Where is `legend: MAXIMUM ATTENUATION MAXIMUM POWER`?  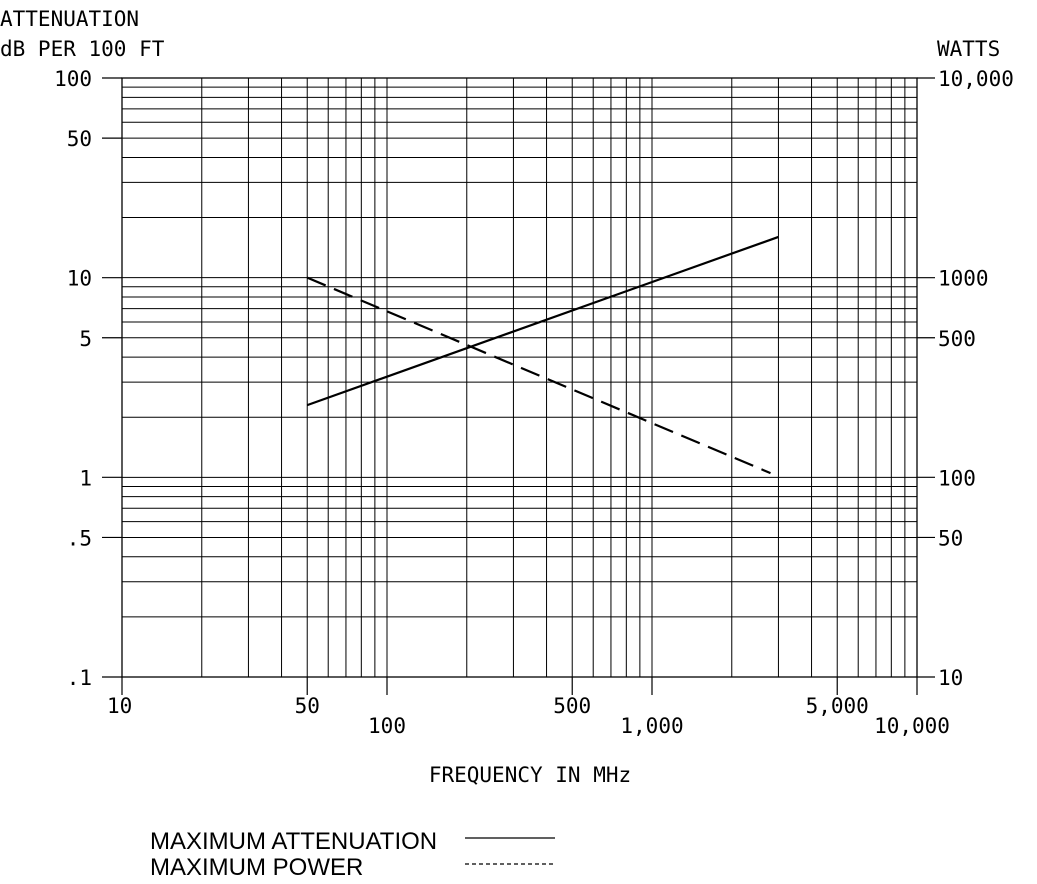 legend: MAXIMUM ATTENUATION MAXIMUM POWER is located at coordinates (352, 854).